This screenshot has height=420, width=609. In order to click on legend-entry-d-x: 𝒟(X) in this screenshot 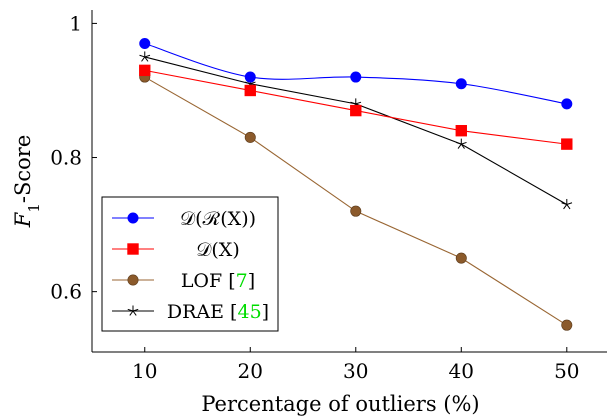, I will do `click(176, 250)`.